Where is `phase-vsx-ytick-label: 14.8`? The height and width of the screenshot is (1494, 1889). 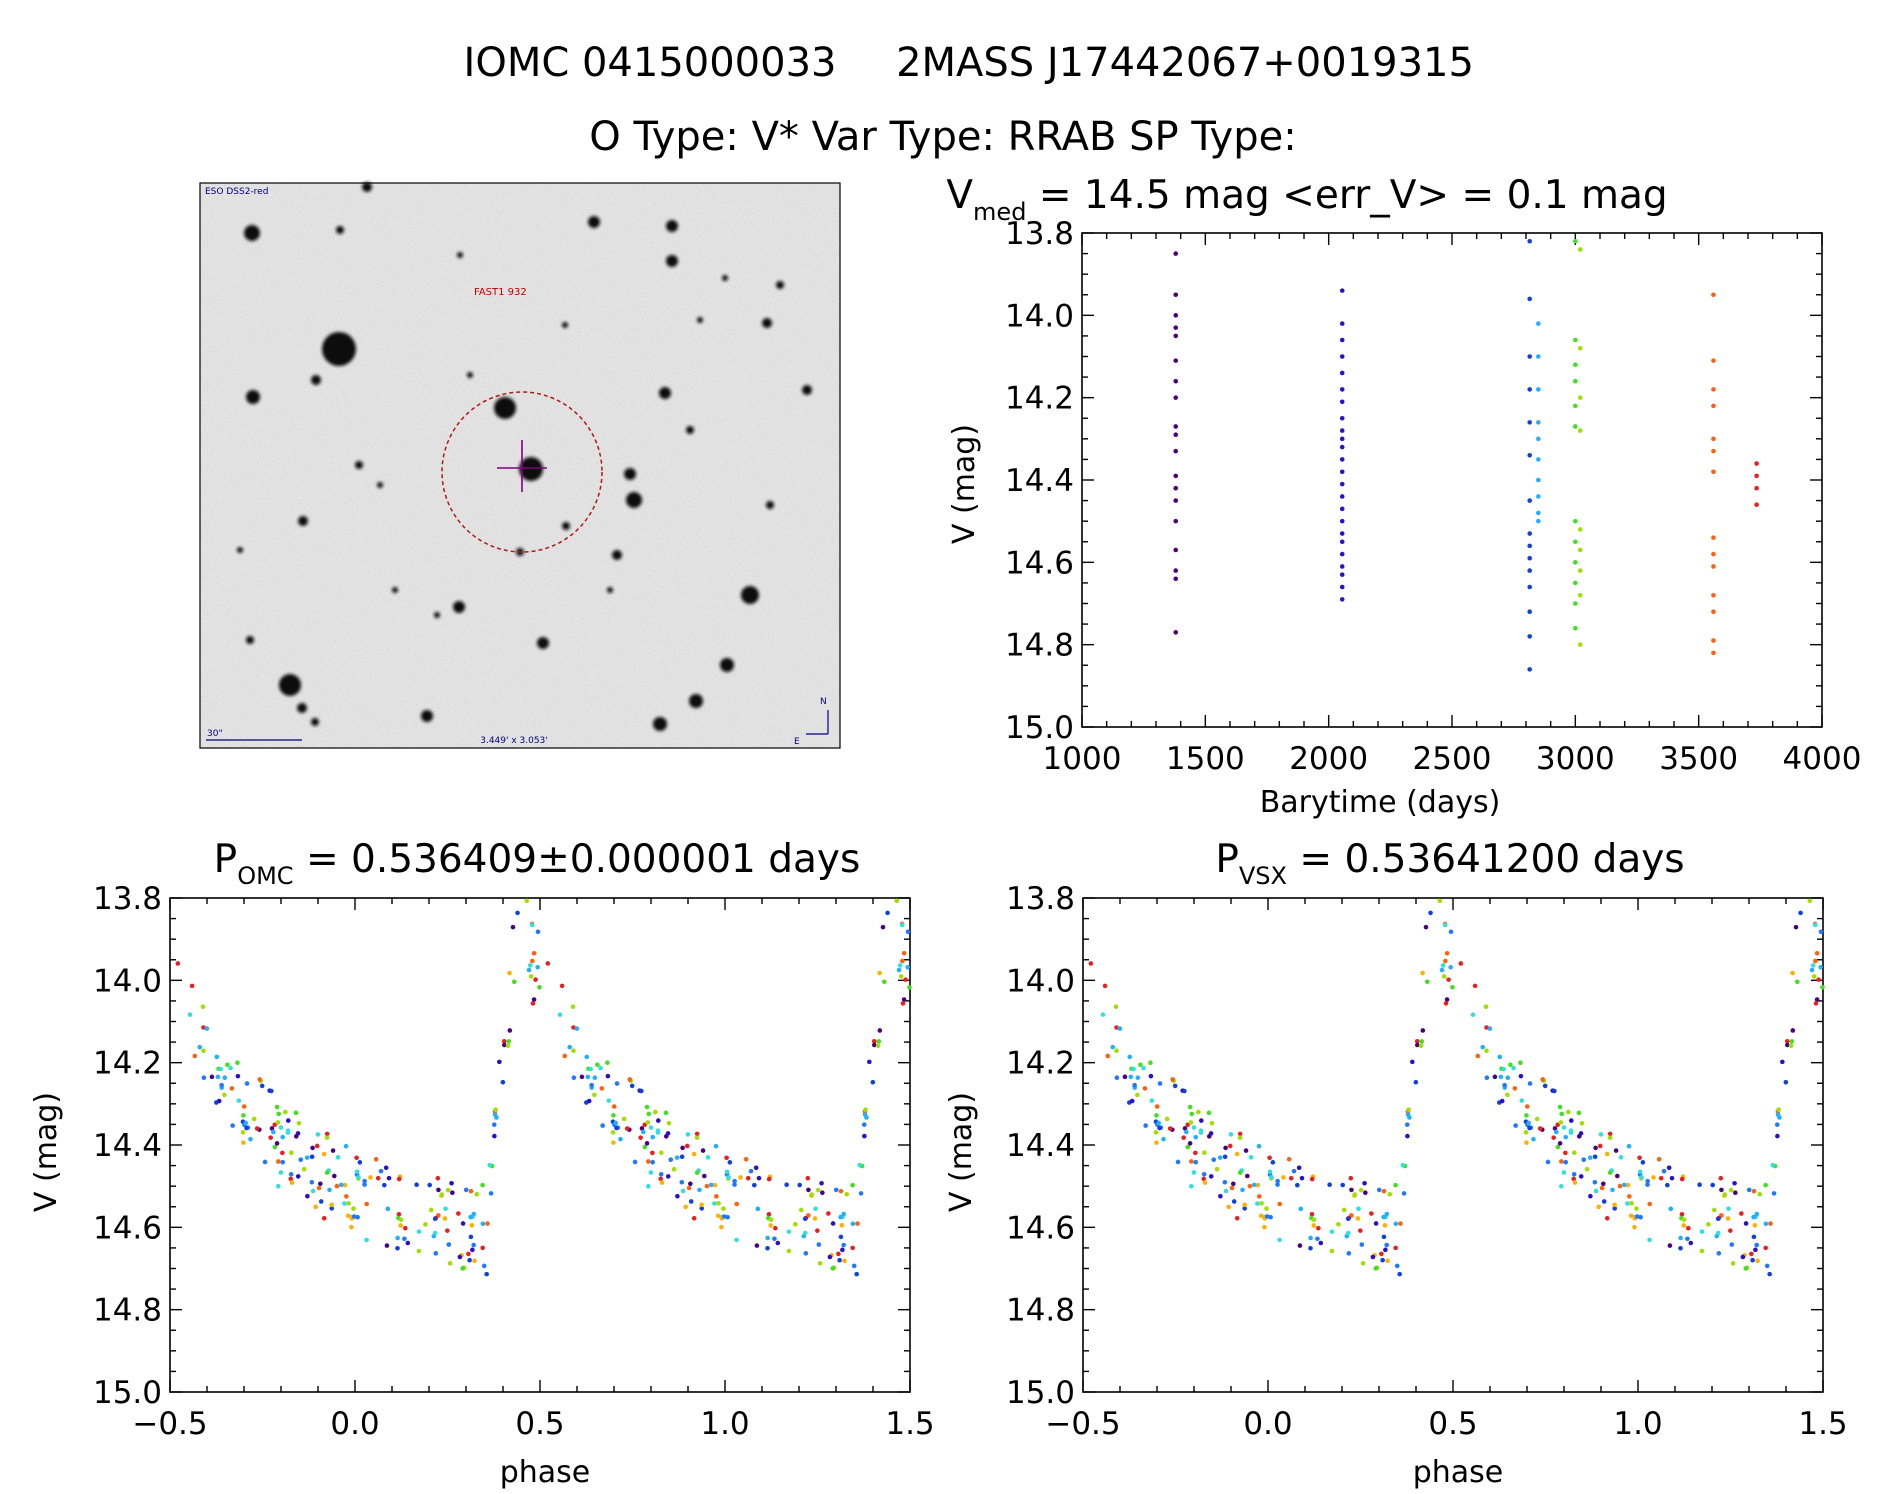
phase-vsx-ytick-label: 14.8 is located at coordinates (1040, 1311).